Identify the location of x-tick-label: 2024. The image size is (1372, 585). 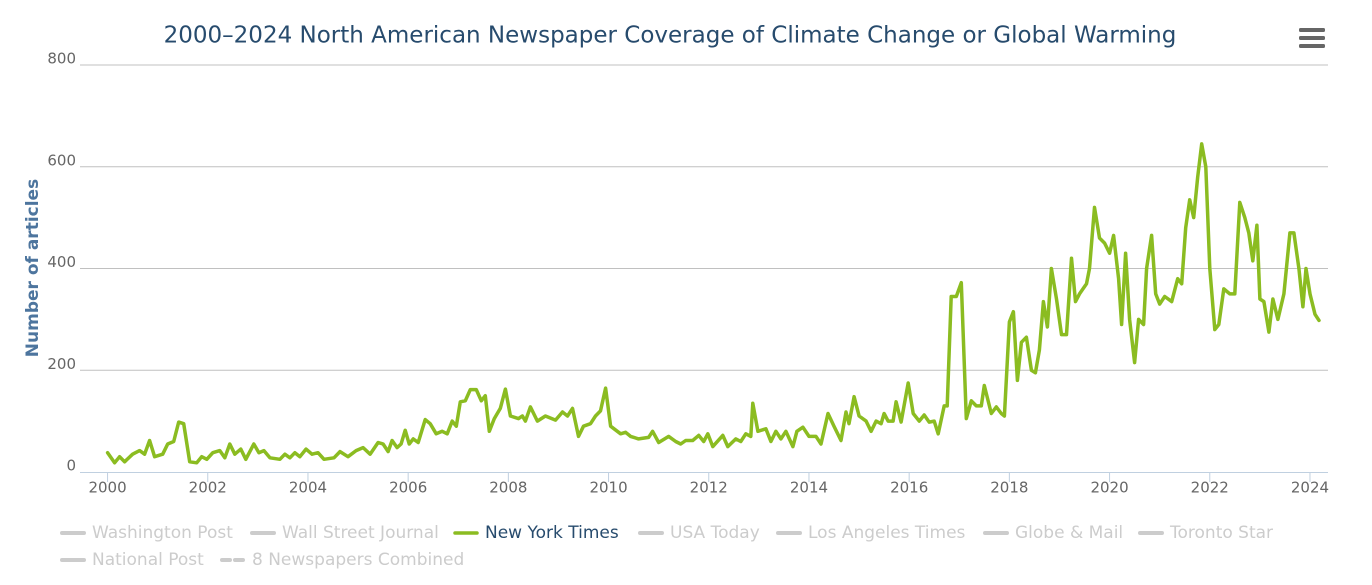
(1310, 488).